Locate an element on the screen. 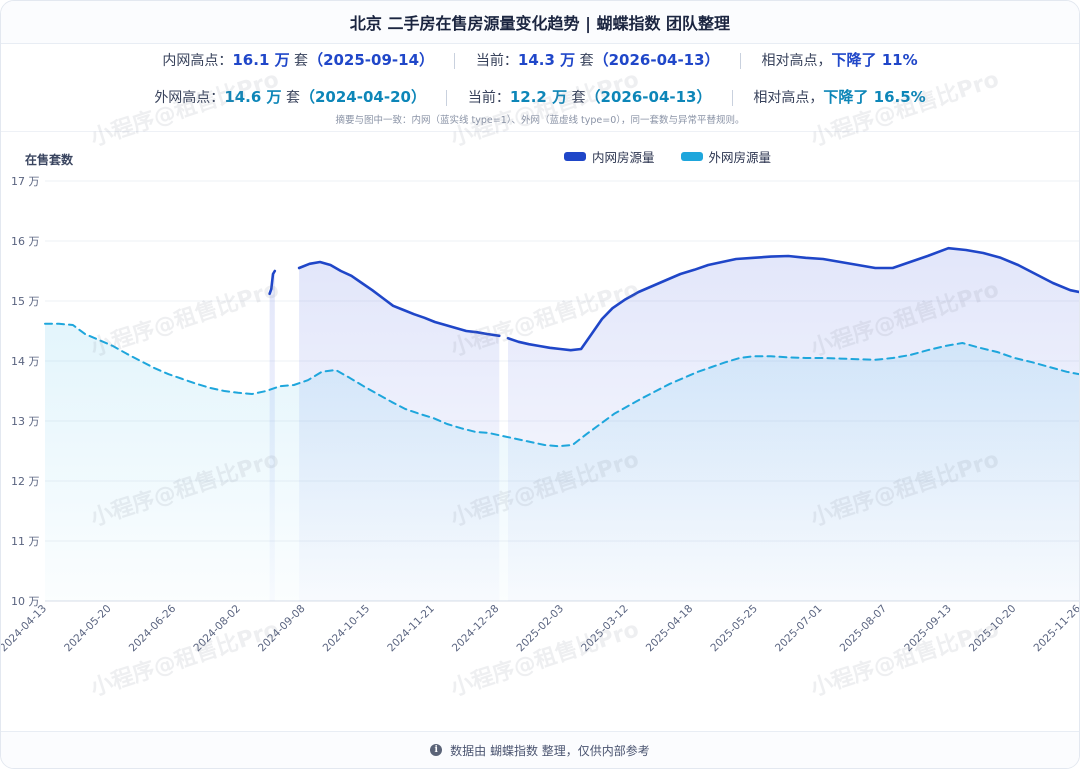 This screenshot has height=769, width=1080. x-tick-label: 2024-04-13 is located at coordinates (25, 629).